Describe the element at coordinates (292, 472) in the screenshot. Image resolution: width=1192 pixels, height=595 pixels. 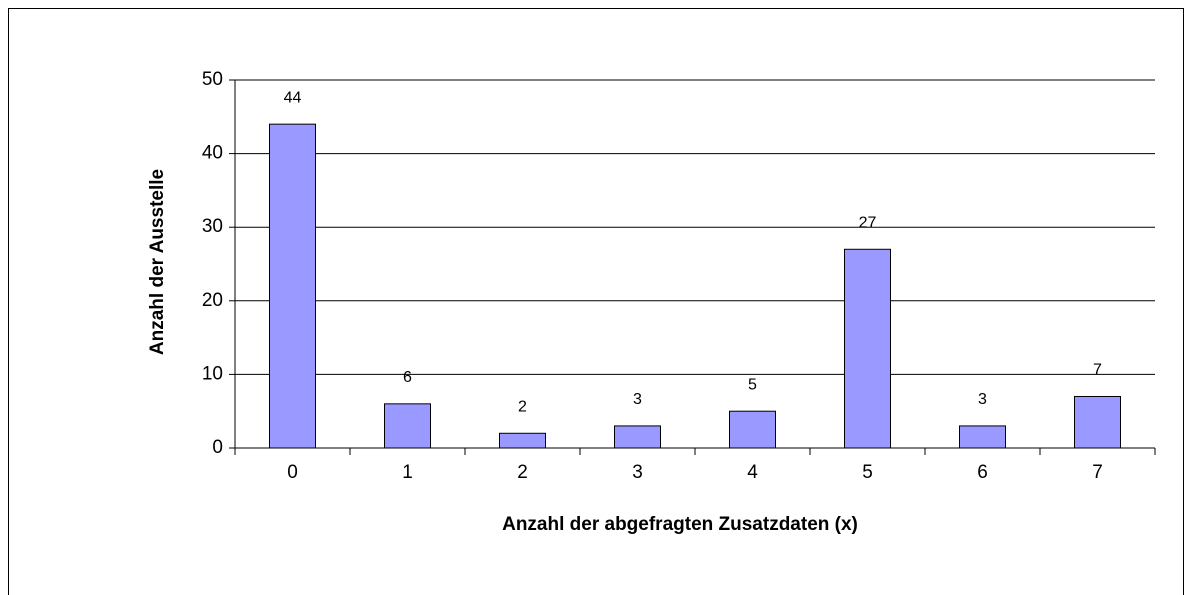
I see `x-tick-label: 0` at that location.